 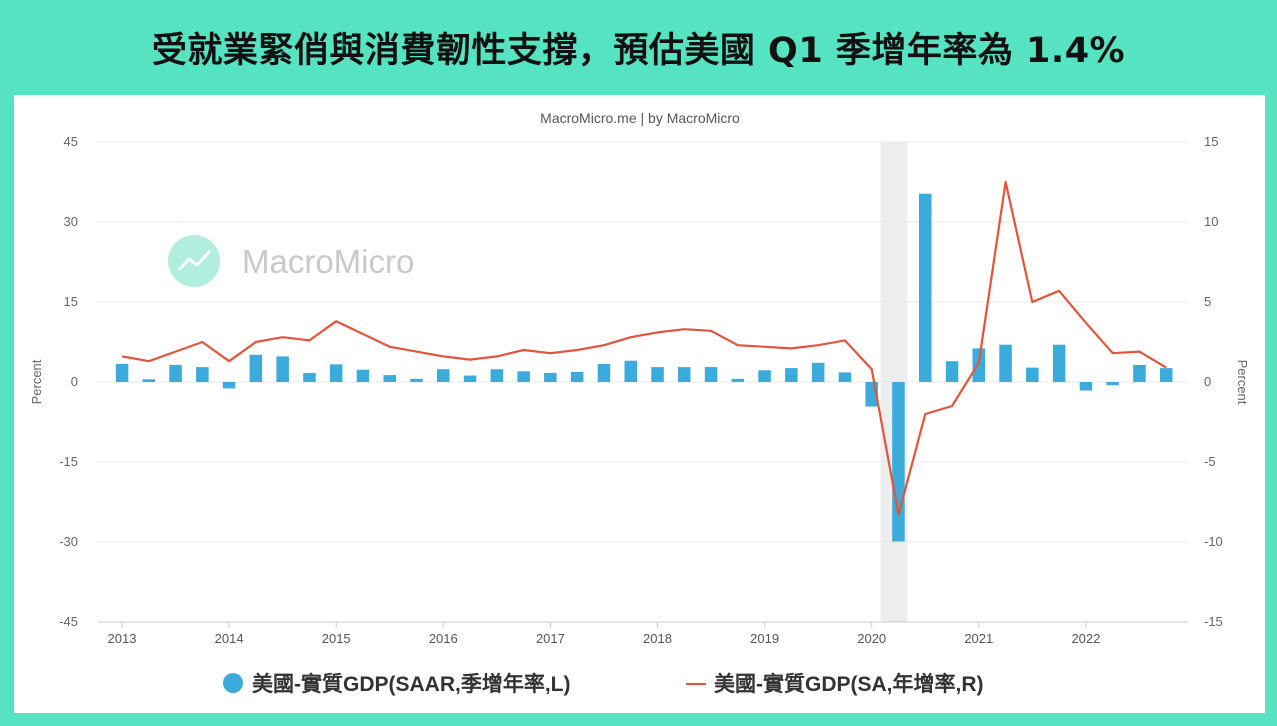 I want to click on watermark-text: MacroMicro, so click(x=328, y=261).